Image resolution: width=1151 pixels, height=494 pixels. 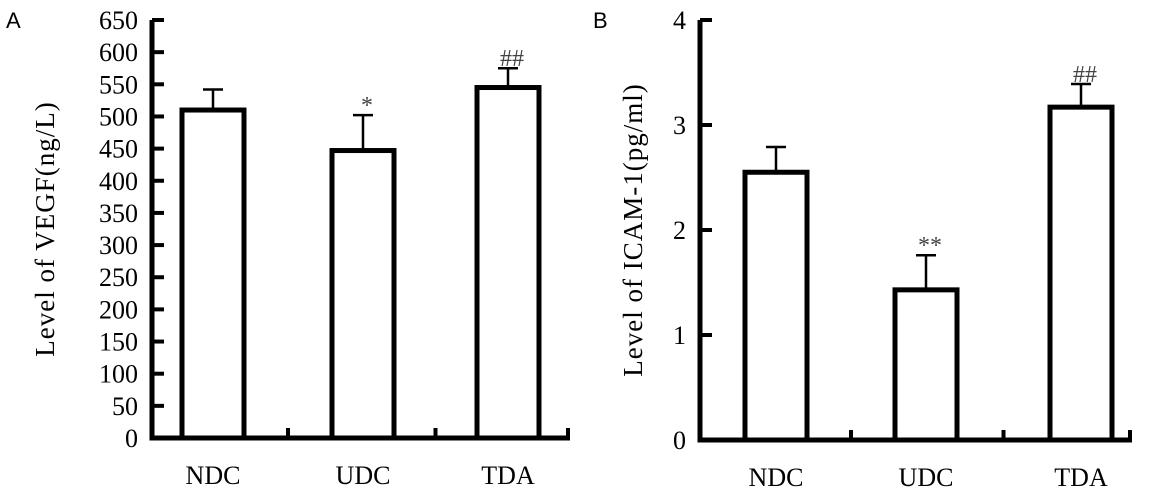 I want to click on y-tick-label: 100, so click(x=118, y=374).